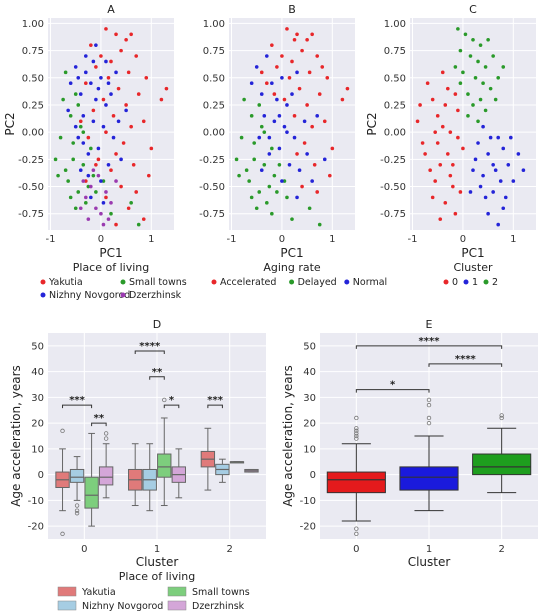 The height and width of the screenshot is (616, 550). I want to click on y-tick-label: 0.25, so click(395, 105).